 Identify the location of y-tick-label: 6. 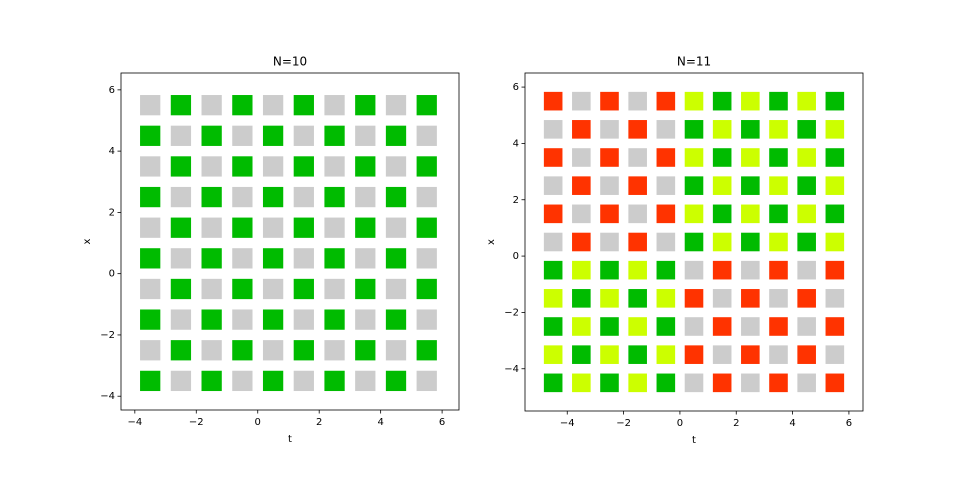
(112, 90).